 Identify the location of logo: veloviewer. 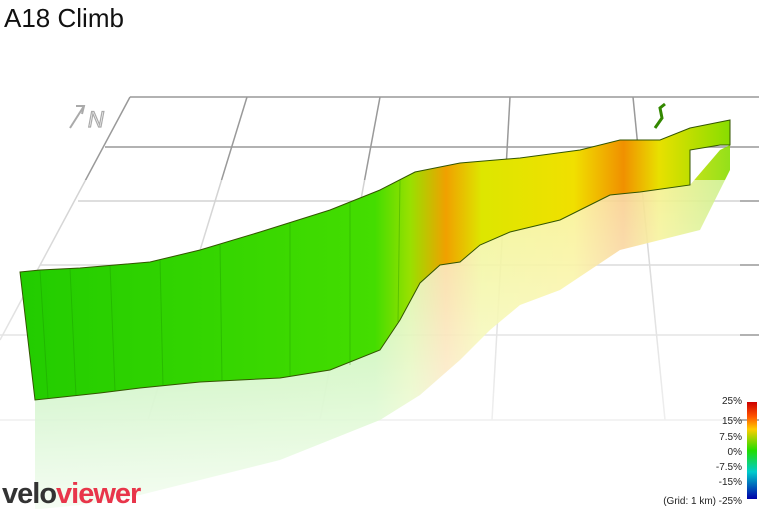
(71, 493).